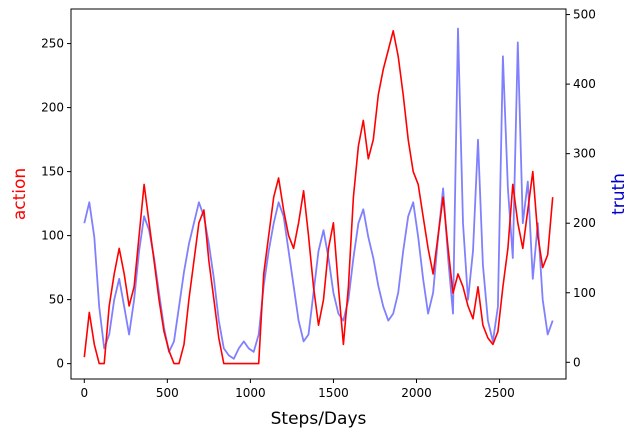  I want to click on left-y-tick-label: 100, so click(52, 236).